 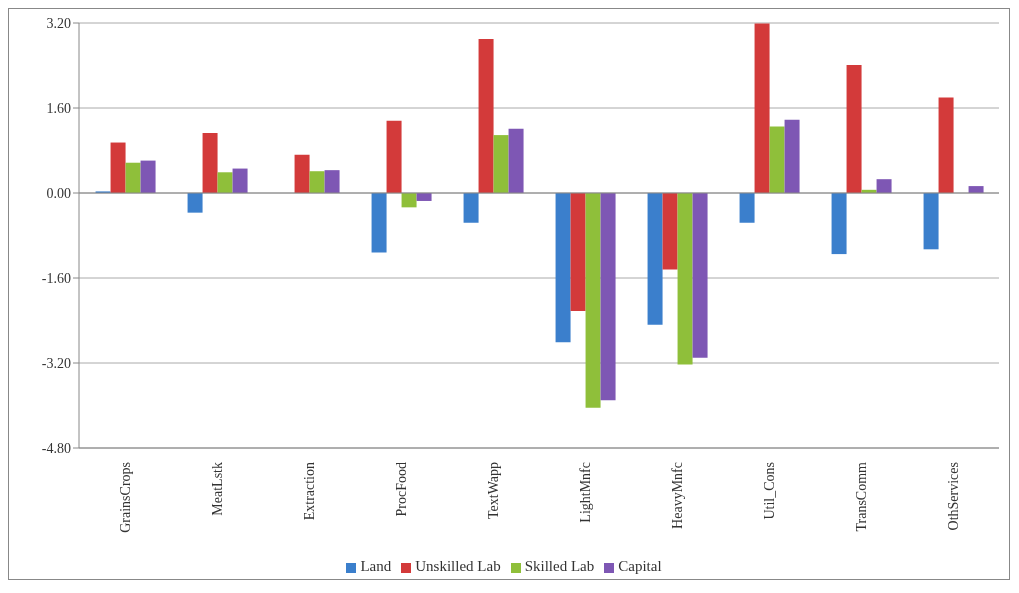 What do you see at coordinates (217, 489) in the screenshot?
I see `x-tick-label: MeatLstk` at bounding box center [217, 489].